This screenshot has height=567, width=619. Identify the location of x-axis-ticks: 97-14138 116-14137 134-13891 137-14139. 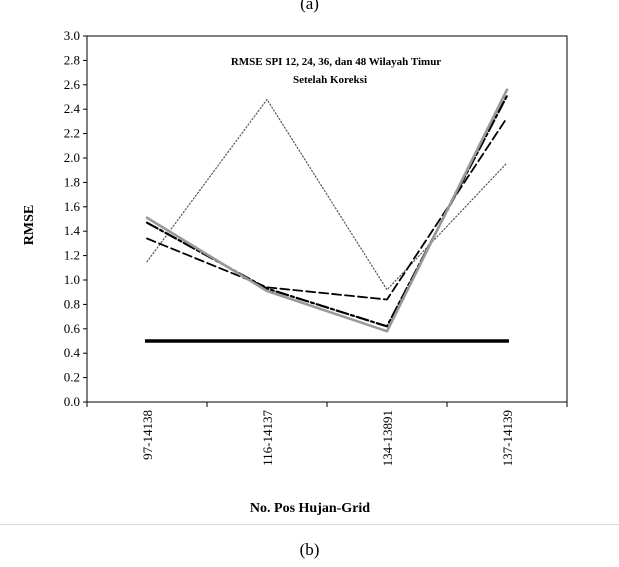
(327, 434).